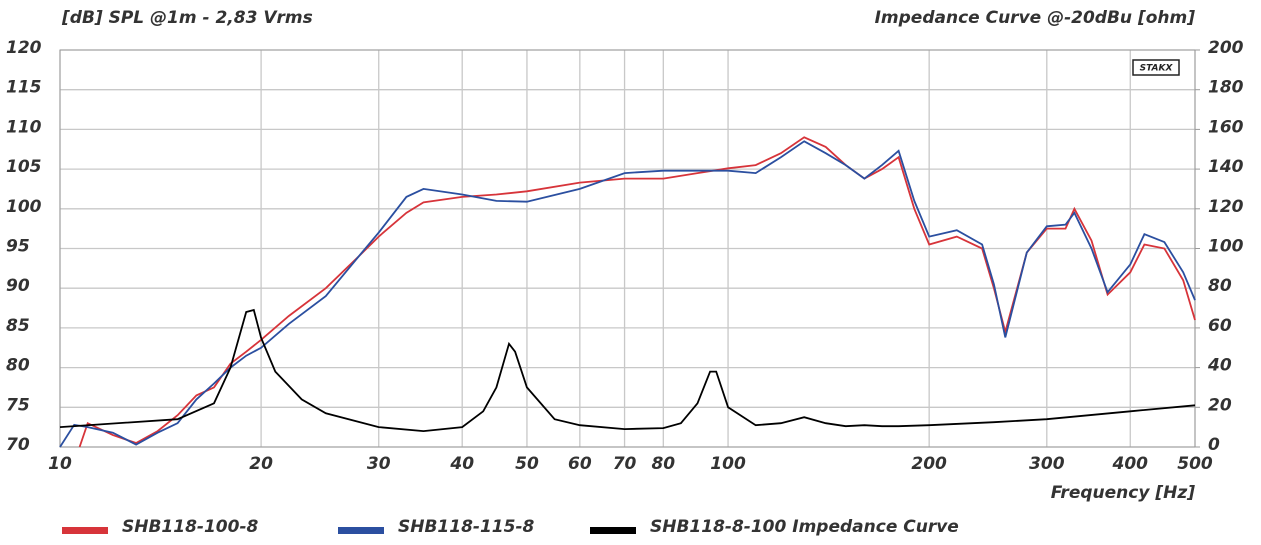 This screenshot has width=1261, height=545. Describe the element at coordinates (461, 464) in the screenshot. I see `x-tick-label: 40` at that location.